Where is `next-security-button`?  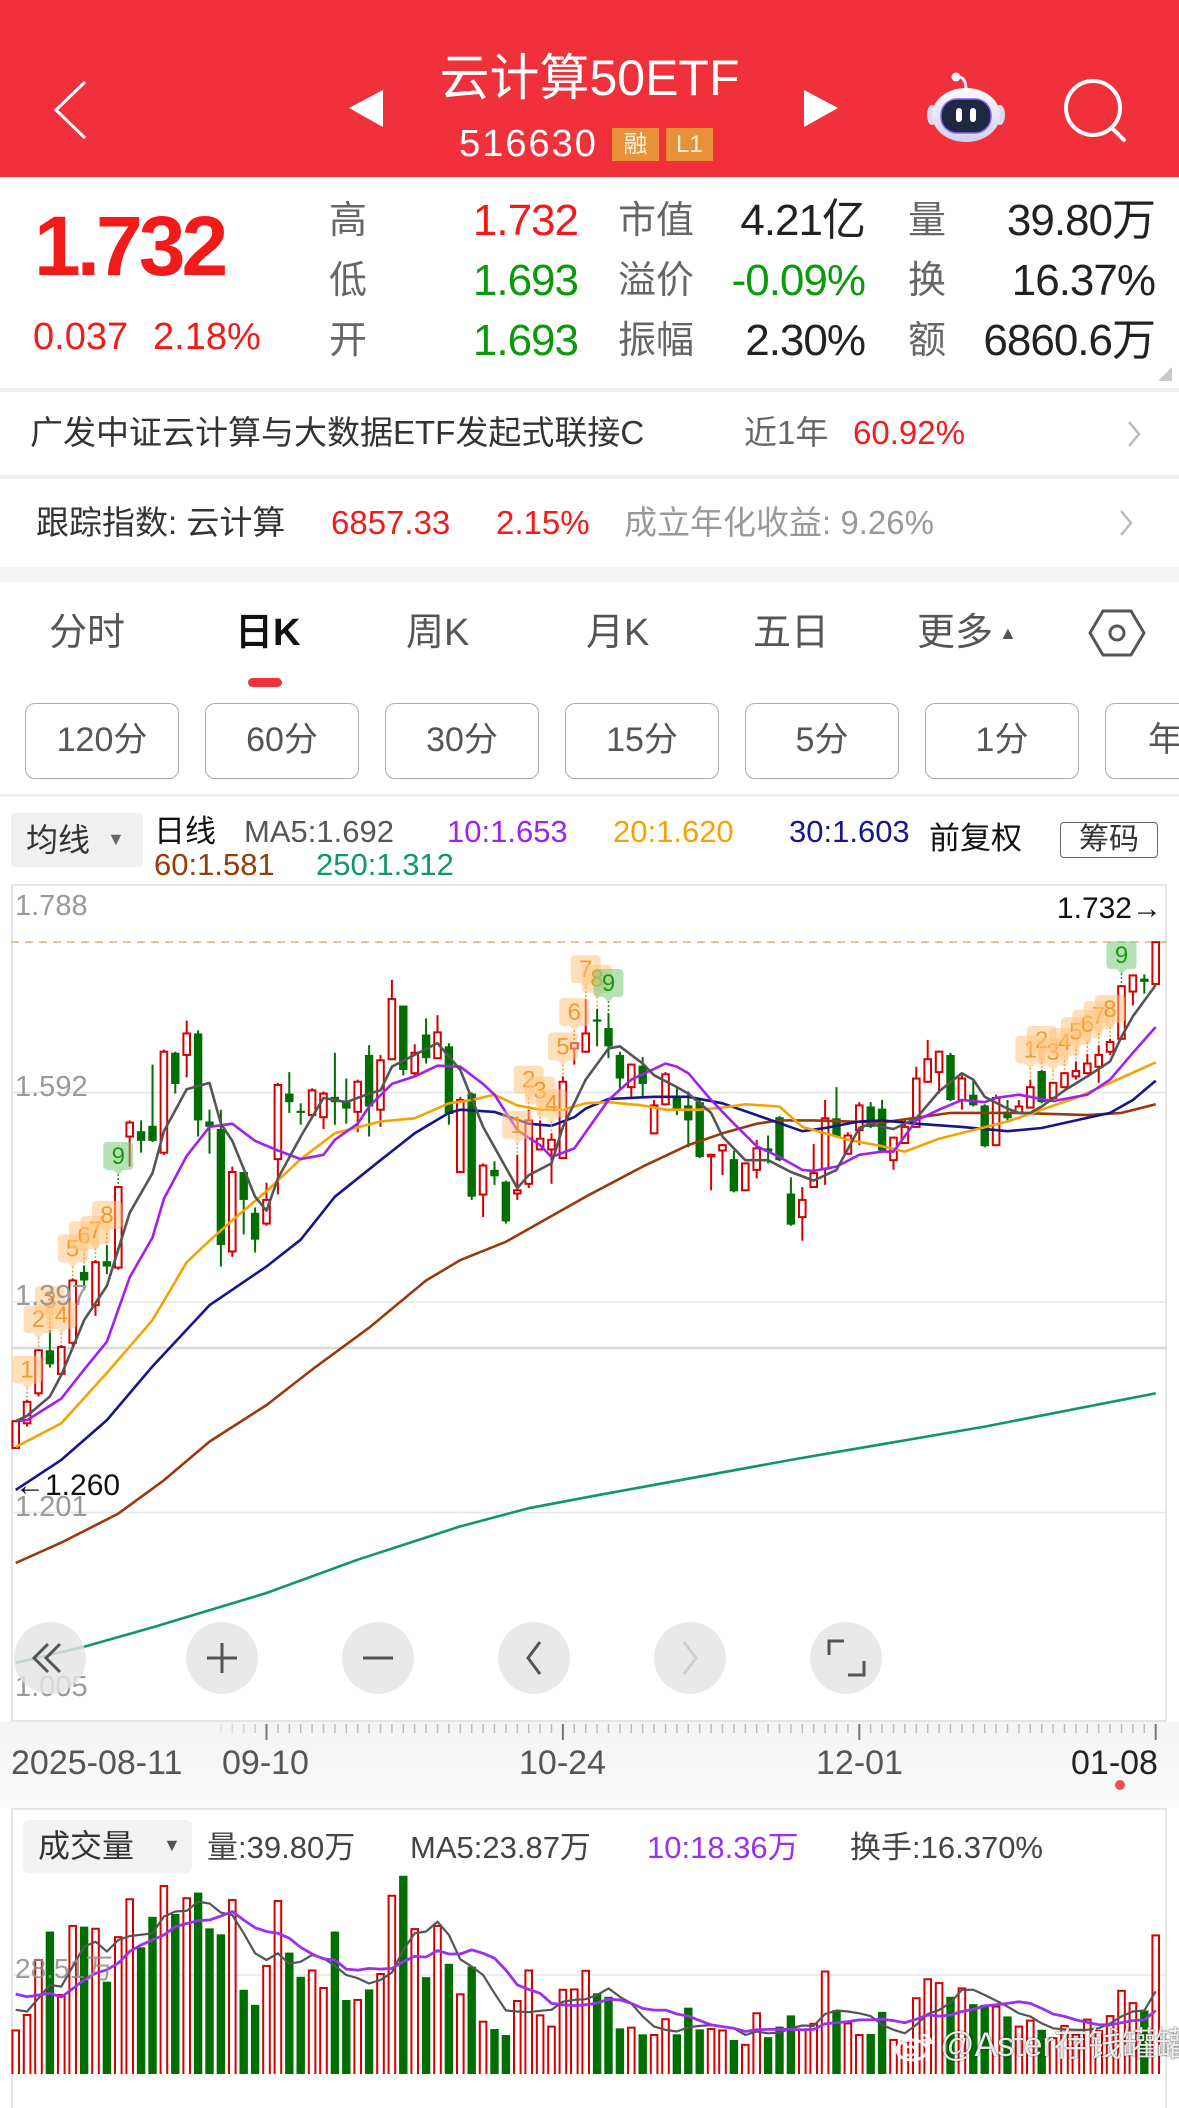
next-security-button is located at coordinates (821, 108).